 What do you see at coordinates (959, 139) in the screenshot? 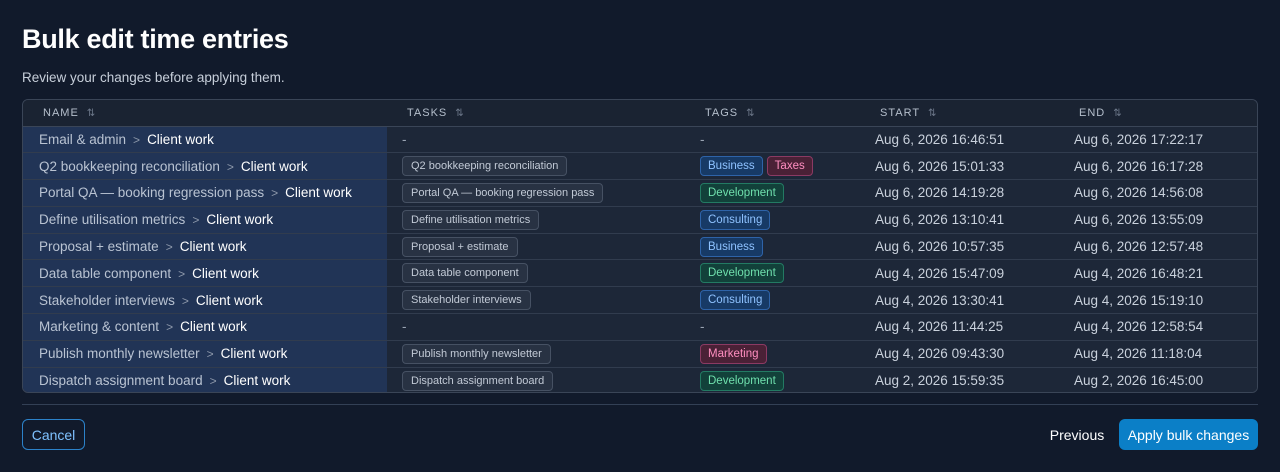
I see `start-cell: Aug 6, 2026 16:46:51` at bounding box center [959, 139].